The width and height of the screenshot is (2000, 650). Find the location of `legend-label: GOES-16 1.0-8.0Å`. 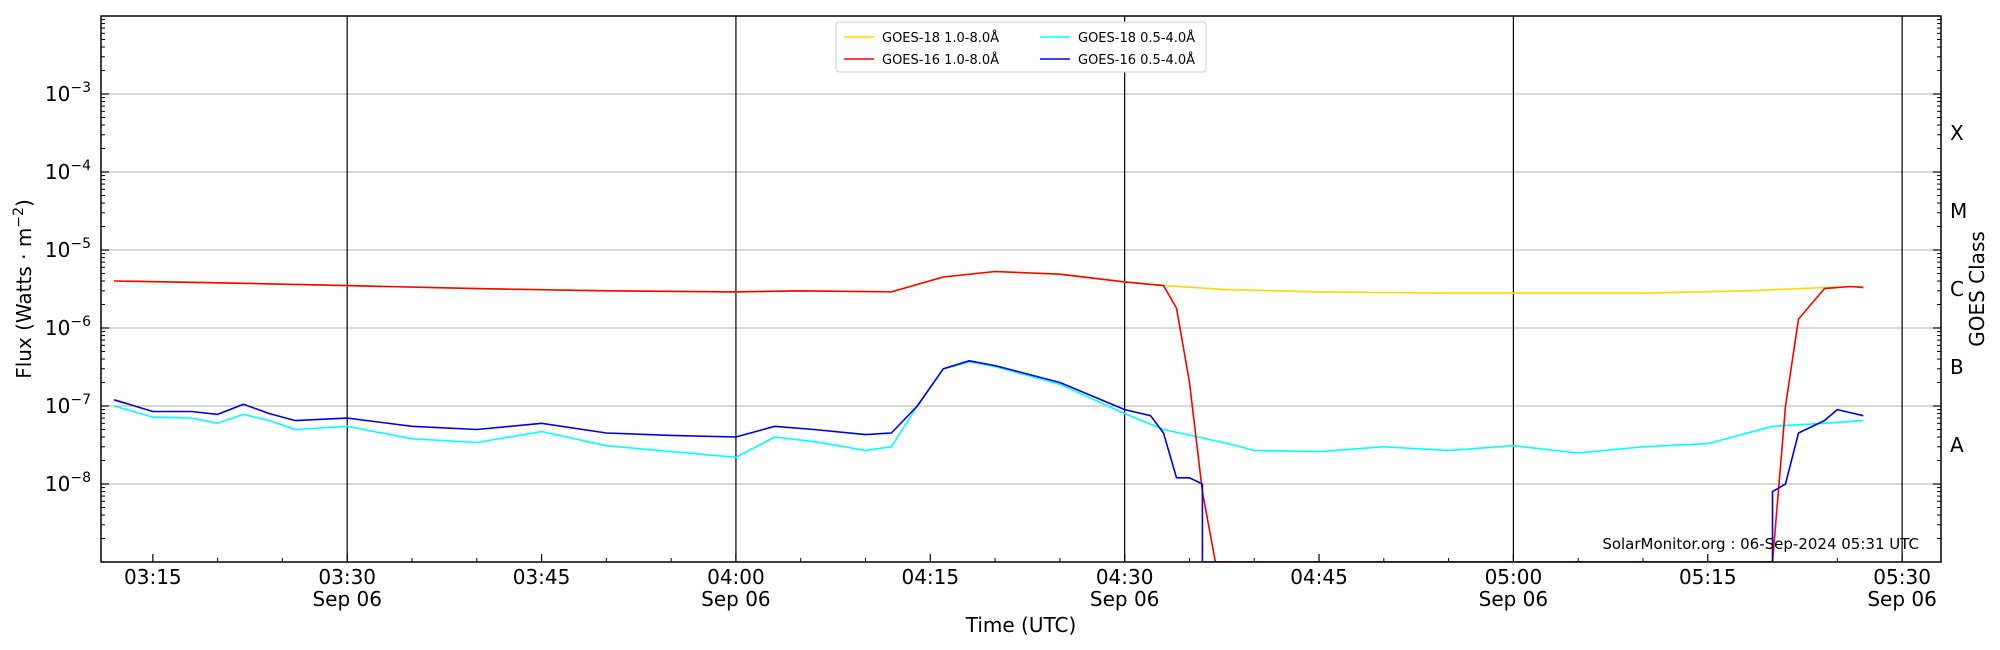

legend-label: GOES-16 1.0-8.0Å is located at coordinates (940, 60).